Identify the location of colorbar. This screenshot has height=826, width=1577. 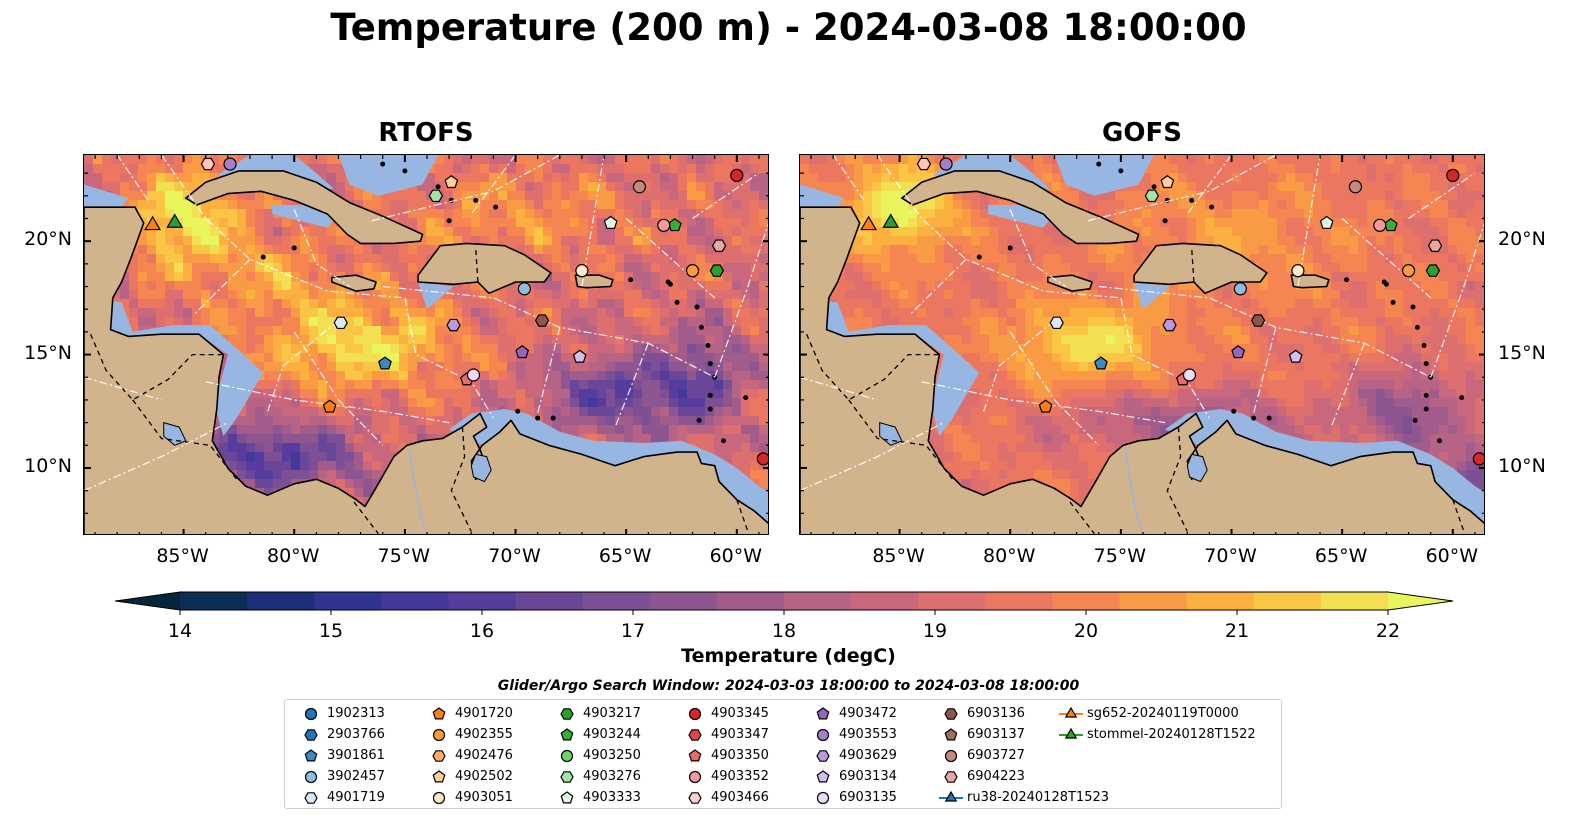
(784, 615).